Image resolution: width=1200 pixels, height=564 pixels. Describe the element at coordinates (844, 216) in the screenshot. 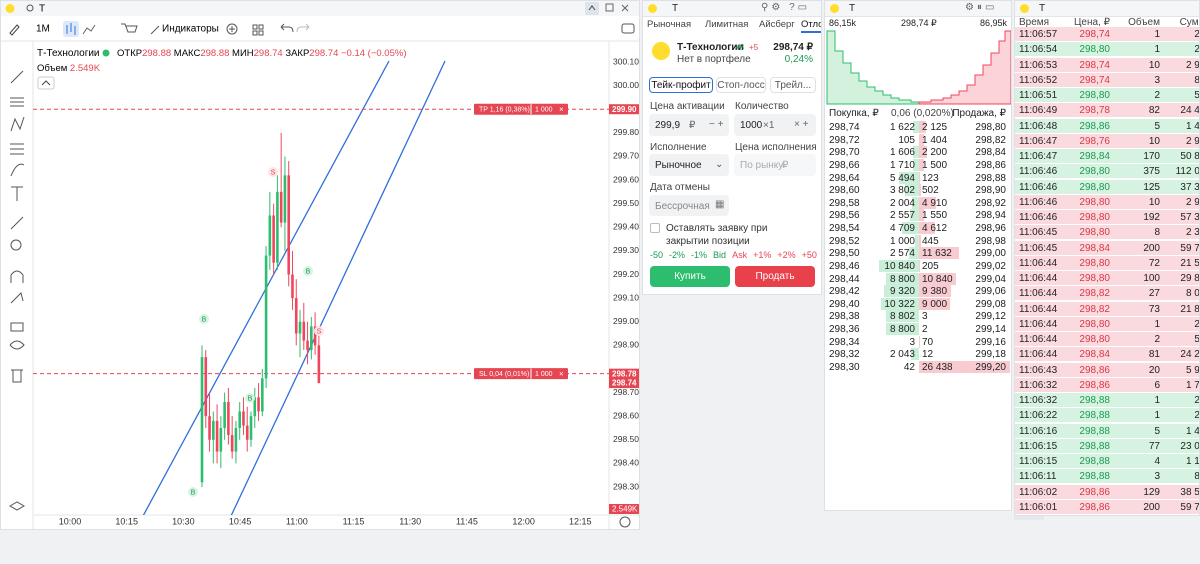

I see `bid-price: 298,56` at that location.